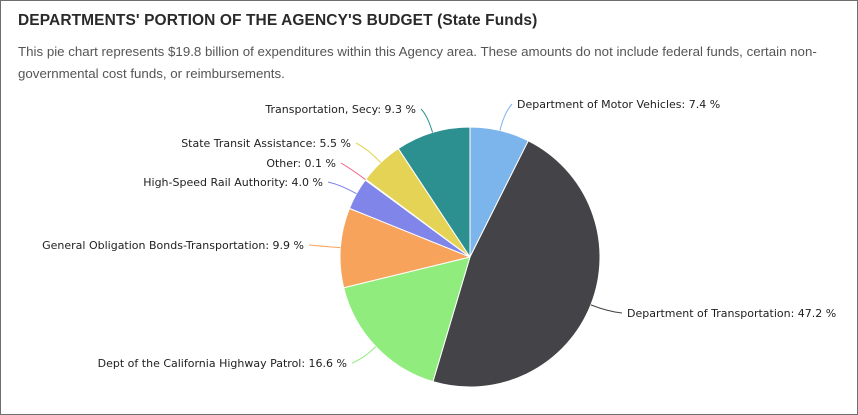 The height and width of the screenshot is (415, 858). What do you see at coordinates (516, 264) in the screenshot?
I see `pie-slice-department-of-transportation` at bounding box center [516, 264].